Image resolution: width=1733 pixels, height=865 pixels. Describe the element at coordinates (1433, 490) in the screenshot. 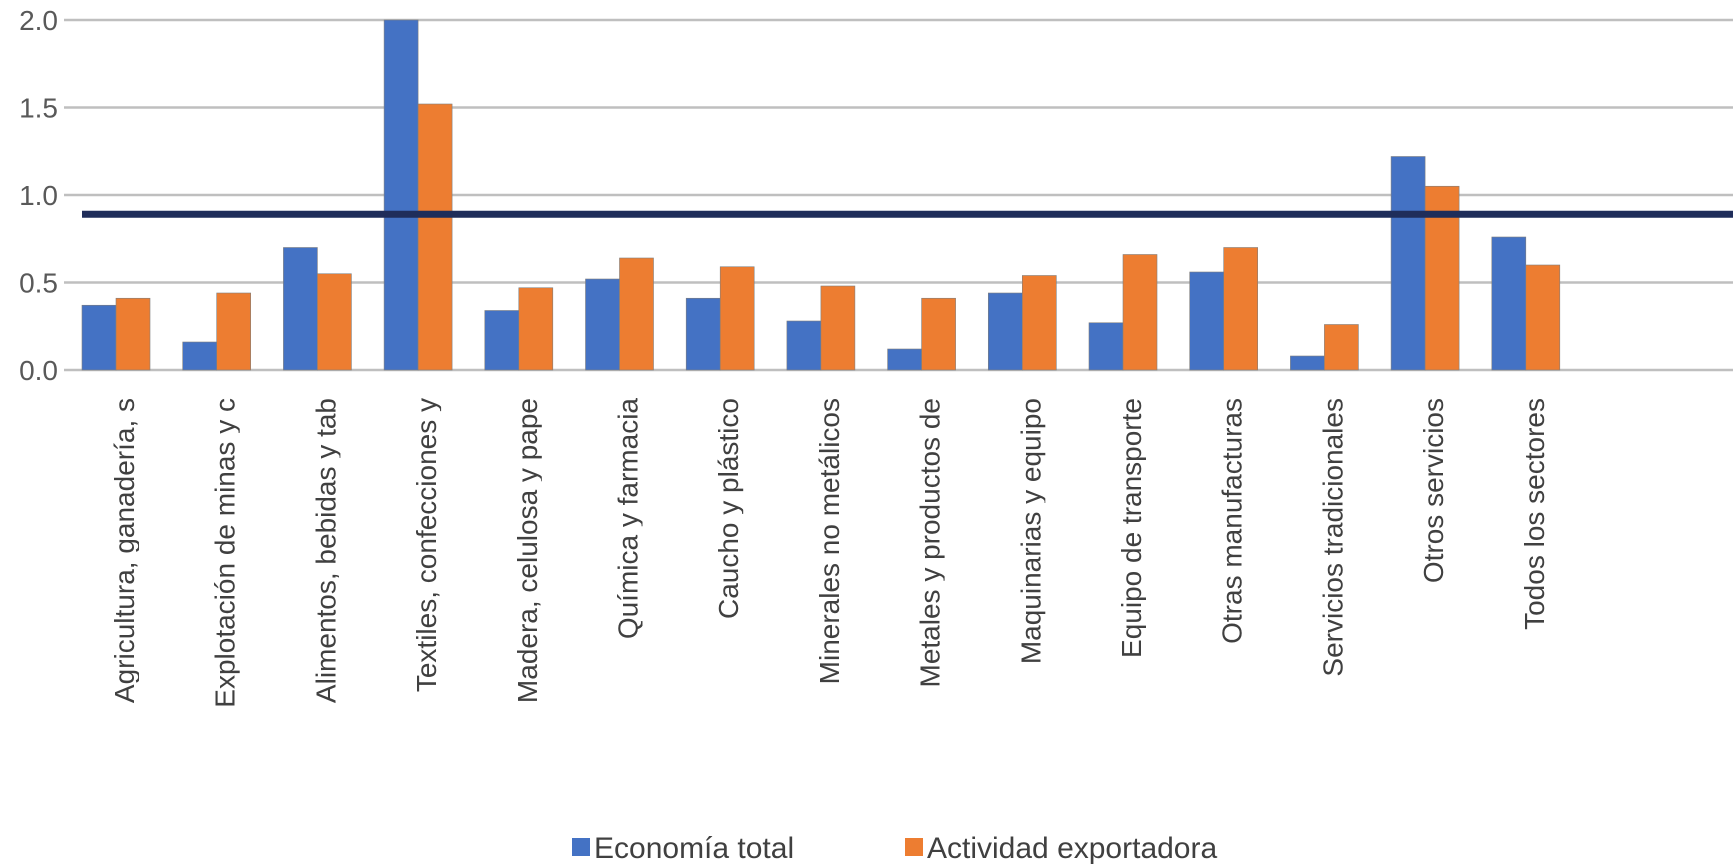

I see `category-label: Otros servicios` at that location.